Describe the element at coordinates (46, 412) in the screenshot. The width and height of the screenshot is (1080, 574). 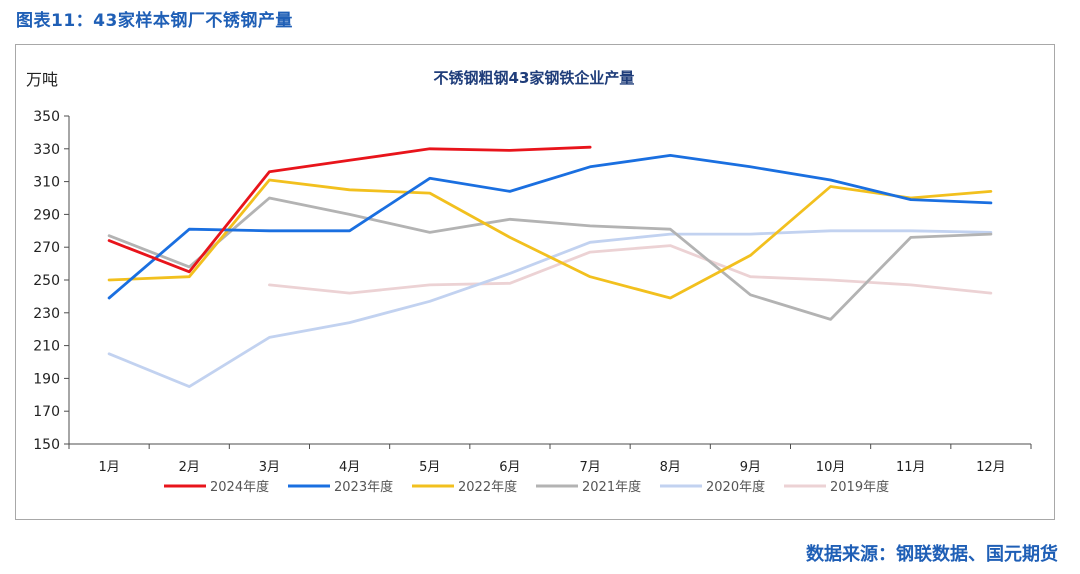
I see `y-tick-label: 170` at that location.